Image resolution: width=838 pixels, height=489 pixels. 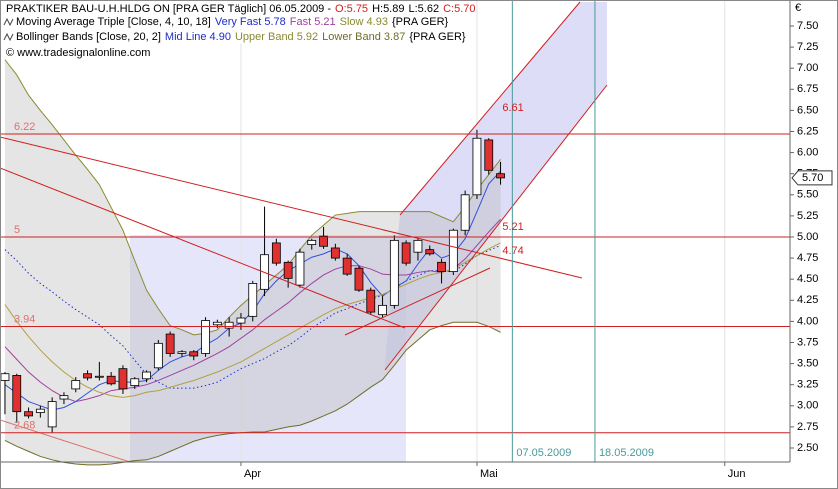 I want to click on axis-bg, so click(x=814, y=244).